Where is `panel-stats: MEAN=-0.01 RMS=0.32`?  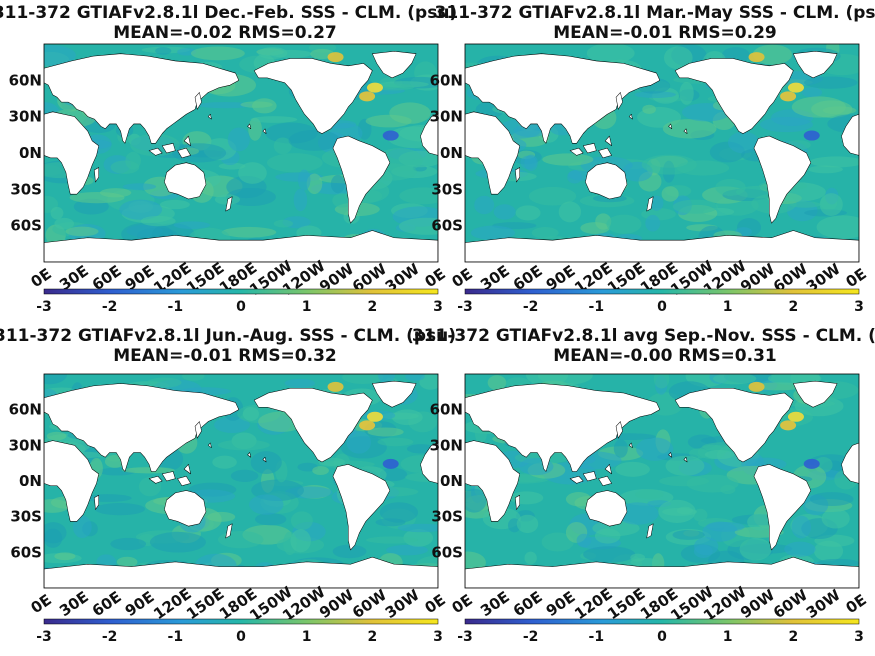 panel-stats: MEAN=-0.01 RMS=0.32 is located at coordinates (225, 356).